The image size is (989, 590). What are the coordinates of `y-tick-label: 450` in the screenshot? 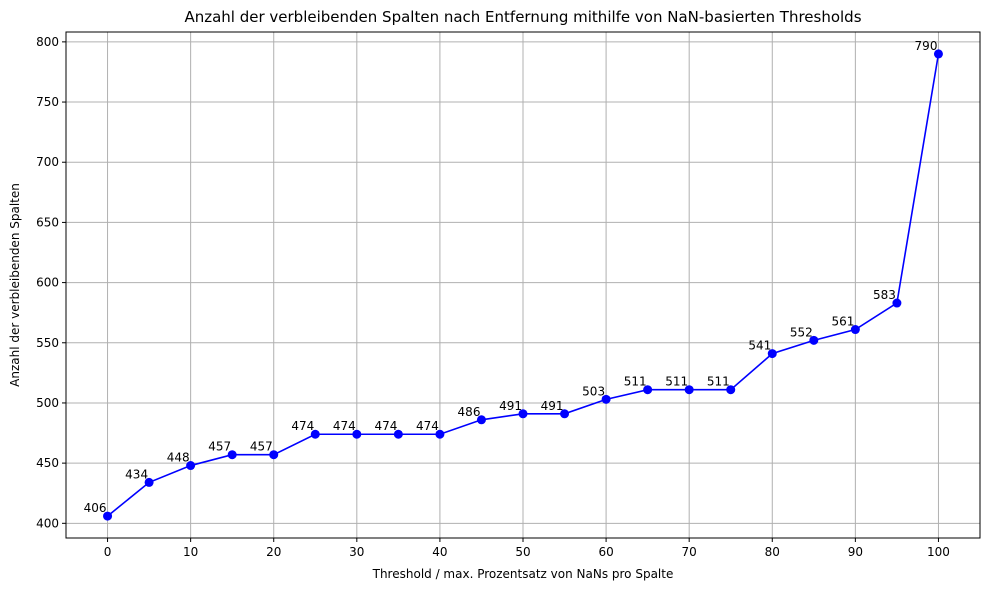 It's located at (47, 463).